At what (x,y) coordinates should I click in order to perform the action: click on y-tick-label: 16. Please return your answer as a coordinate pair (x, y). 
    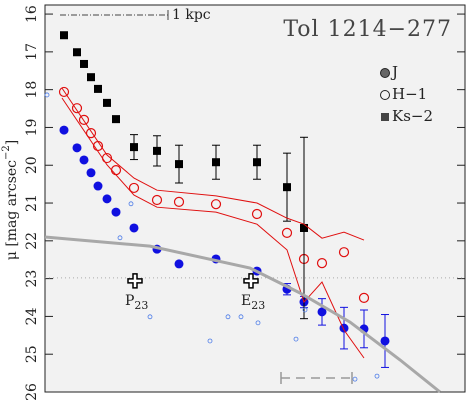
    Looking at the image, I should click on (32, 14).